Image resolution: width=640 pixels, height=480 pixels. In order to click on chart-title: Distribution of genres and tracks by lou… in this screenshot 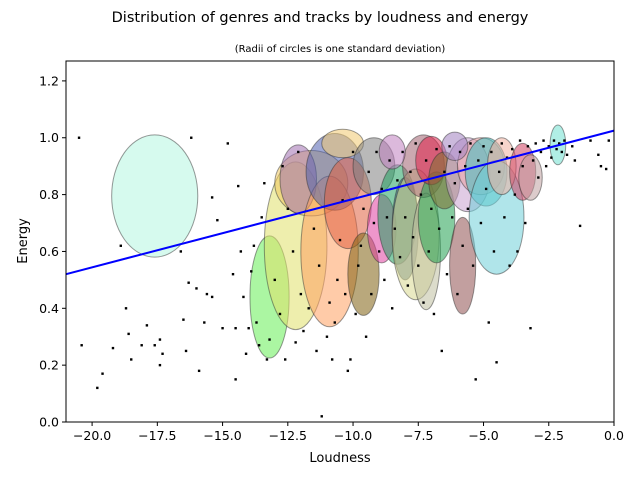, I will do `click(320, 18)`.